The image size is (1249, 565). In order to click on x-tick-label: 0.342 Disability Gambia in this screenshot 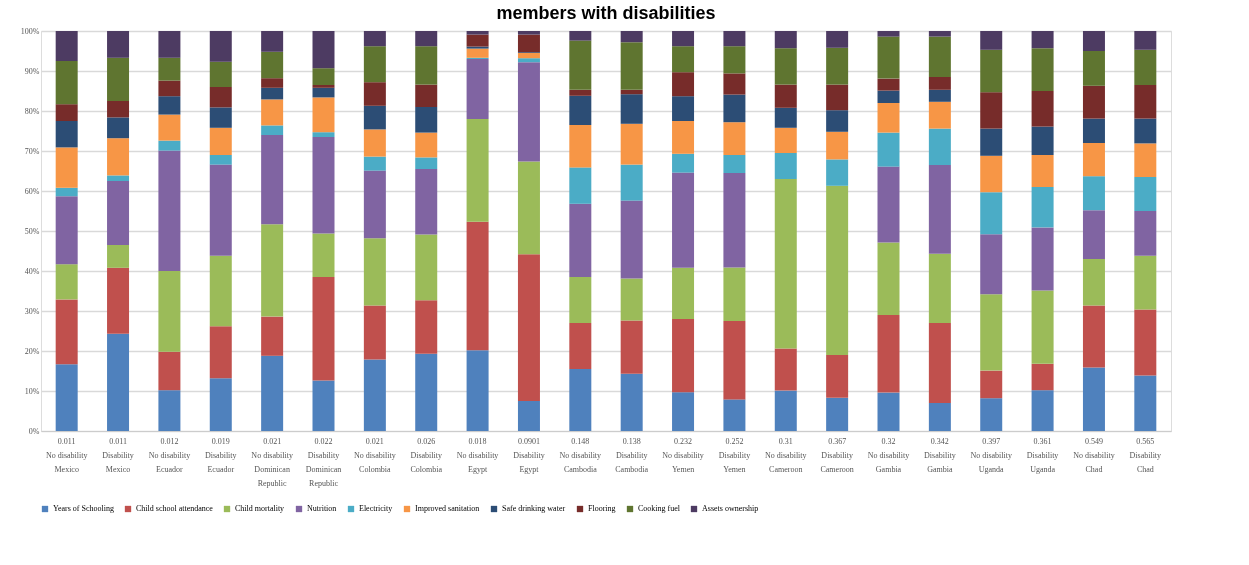, I will do `click(940, 455)`.